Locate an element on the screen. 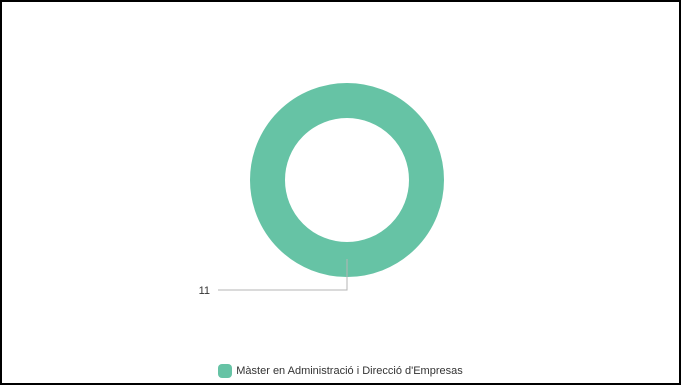  leader-line is located at coordinates (283, 275).